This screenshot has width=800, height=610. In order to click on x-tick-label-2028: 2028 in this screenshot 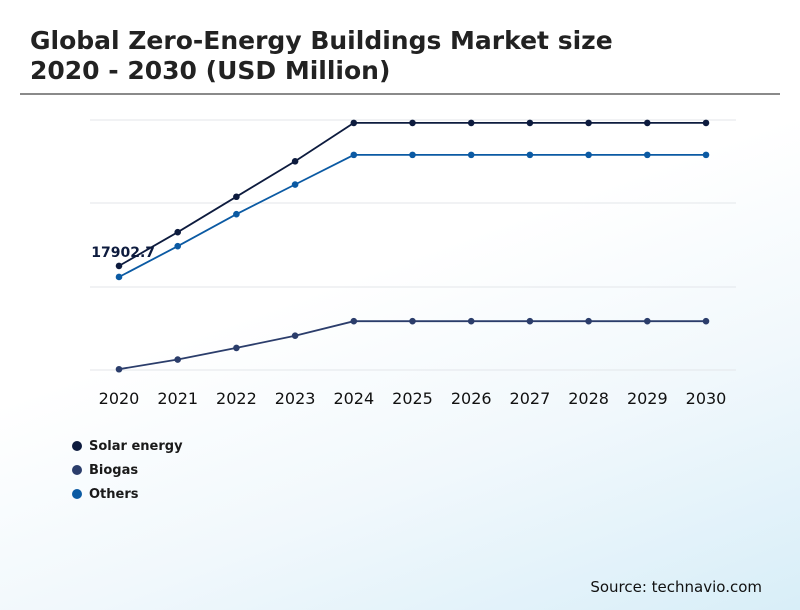, I will do `click(588, 398)`.